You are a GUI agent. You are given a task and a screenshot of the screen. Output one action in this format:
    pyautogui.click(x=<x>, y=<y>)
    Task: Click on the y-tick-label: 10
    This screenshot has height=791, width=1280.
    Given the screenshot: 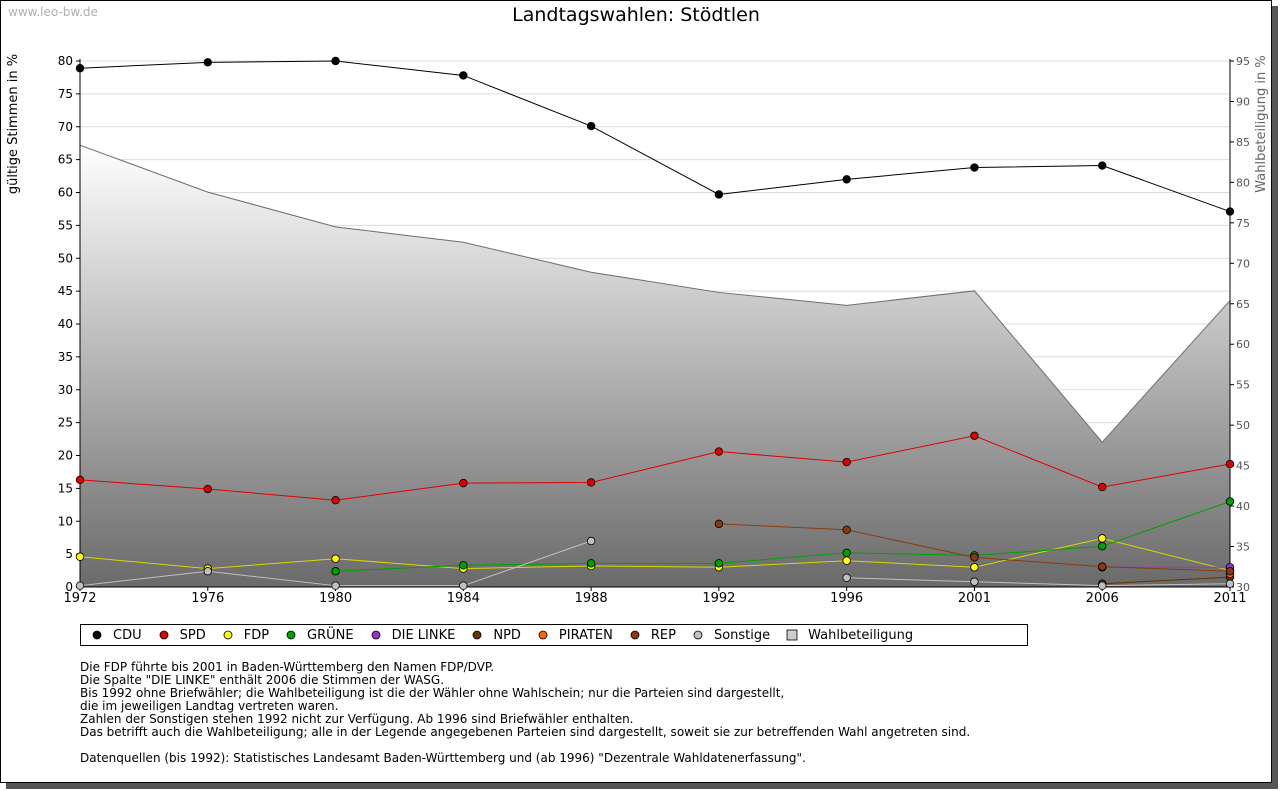 What is the action you would take?
    pyautogui.click(x=65, y=521)
    